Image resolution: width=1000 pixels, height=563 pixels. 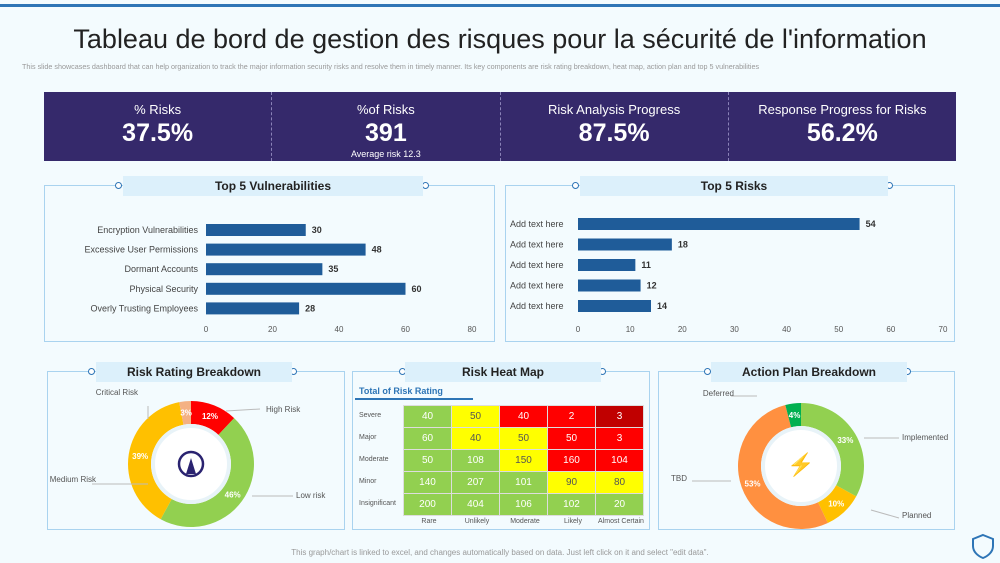 I want to click on bar-value-label: 14, so click(x=662, y=306).